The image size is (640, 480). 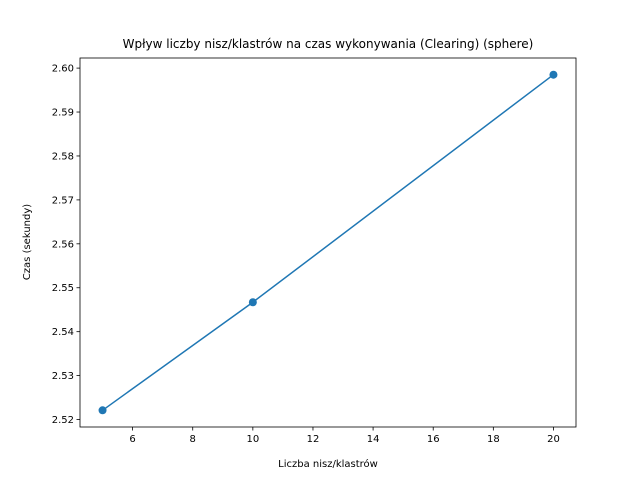 What do you see at coordinates (493, 439) in the screenshot?
I see `x-tick-label: 18` at bounding box center [493, 439].